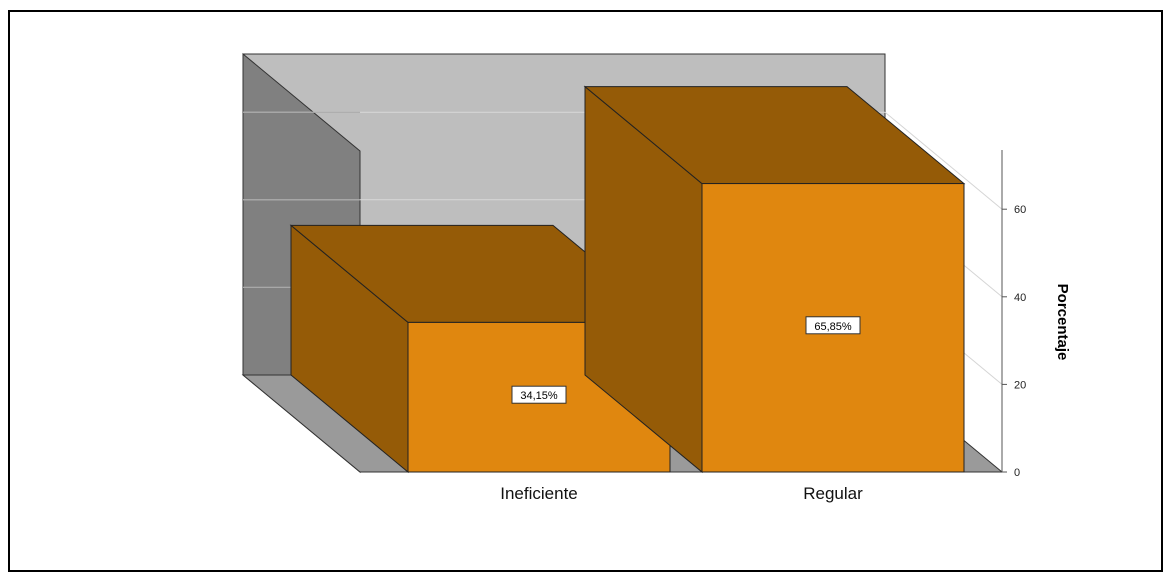 The height and width of the screenshot is (574, 1169). What do you see at coordinates (943, 160) in the screenshot?
I see `gridline` at bounding box center [943, 160].